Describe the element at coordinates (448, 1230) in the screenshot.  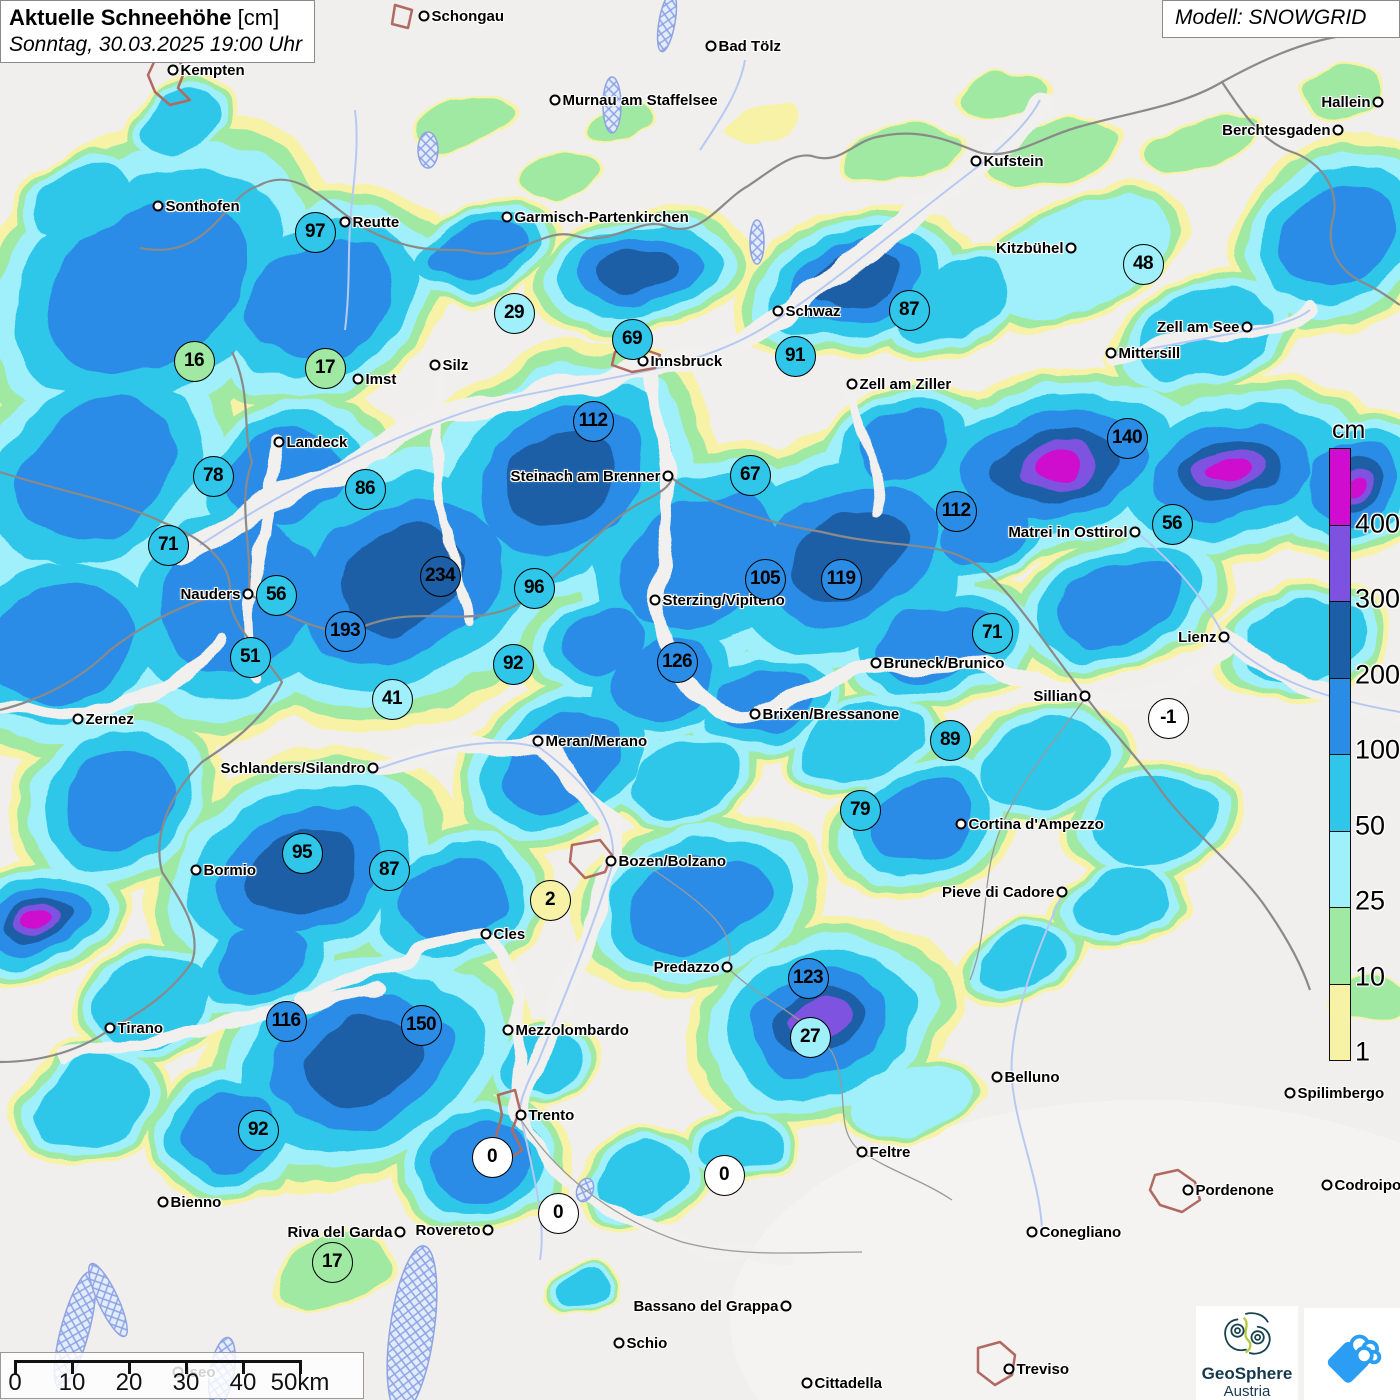
I see `city-label: Rovereto` at that location.